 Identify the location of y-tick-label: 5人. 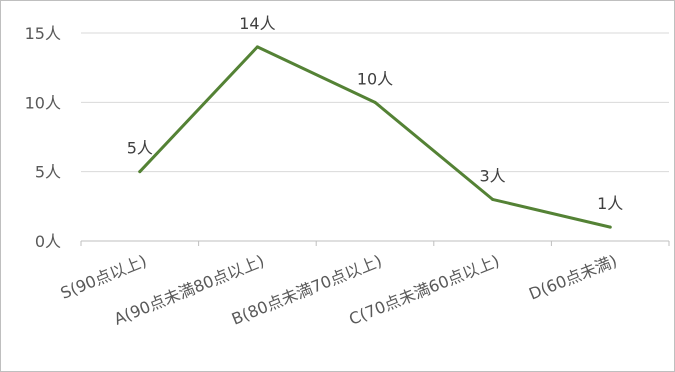
(48, 172).